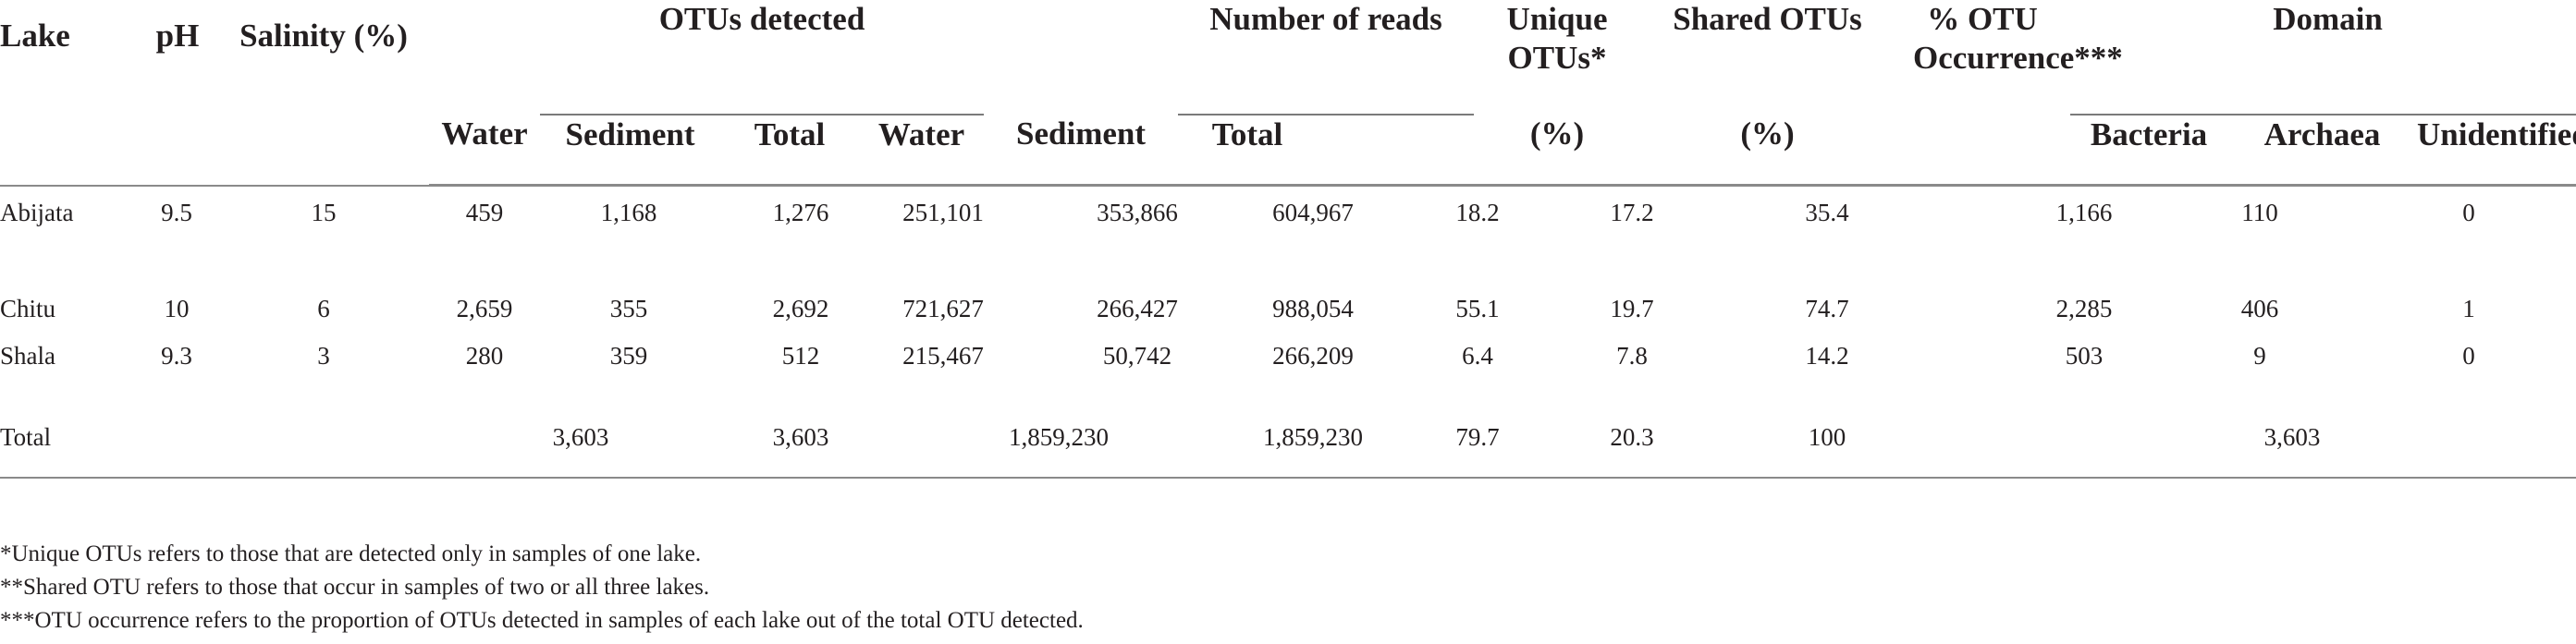  What do you see at coordinates (324, 308) in the screenshot?
I see `cell-salinity: 6` at bounding box center [324, 308].